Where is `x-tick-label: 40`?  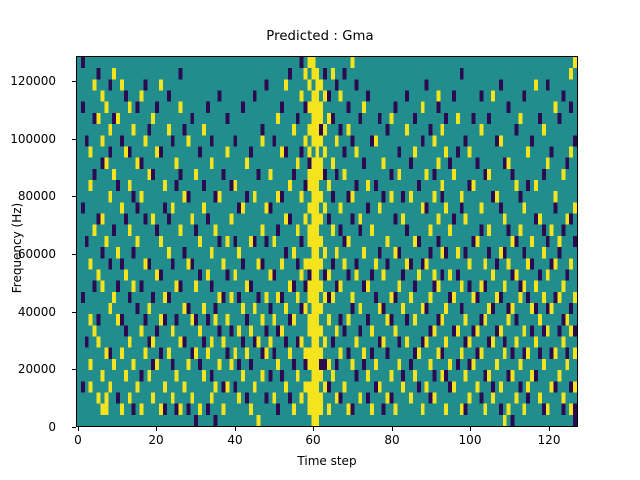 x-tick-label: 40 is located at coordinates (235, 440).